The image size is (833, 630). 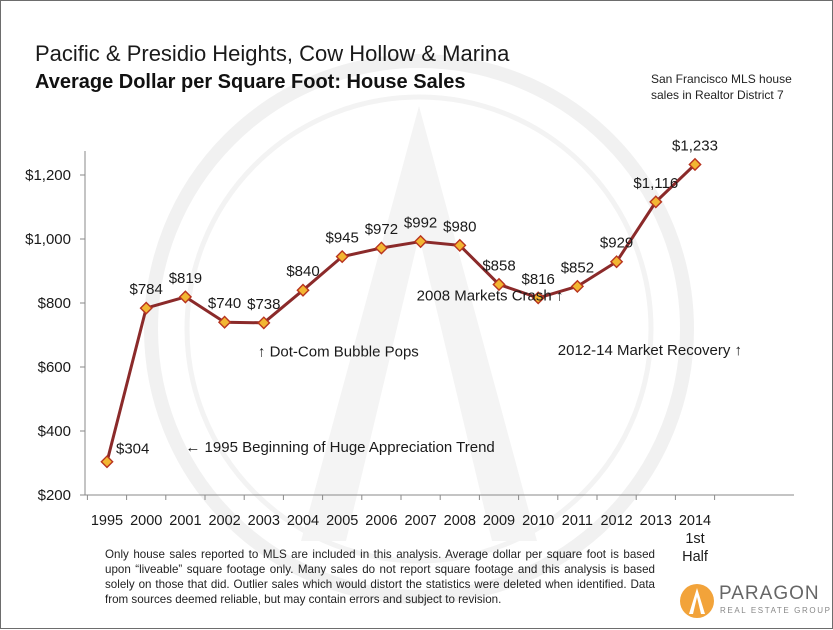 What do you see at coordinates (490, 295) in the screenshot?
I see `annotation-text: 2008 Markets Crash ↑` at bounding box center [490, 295].